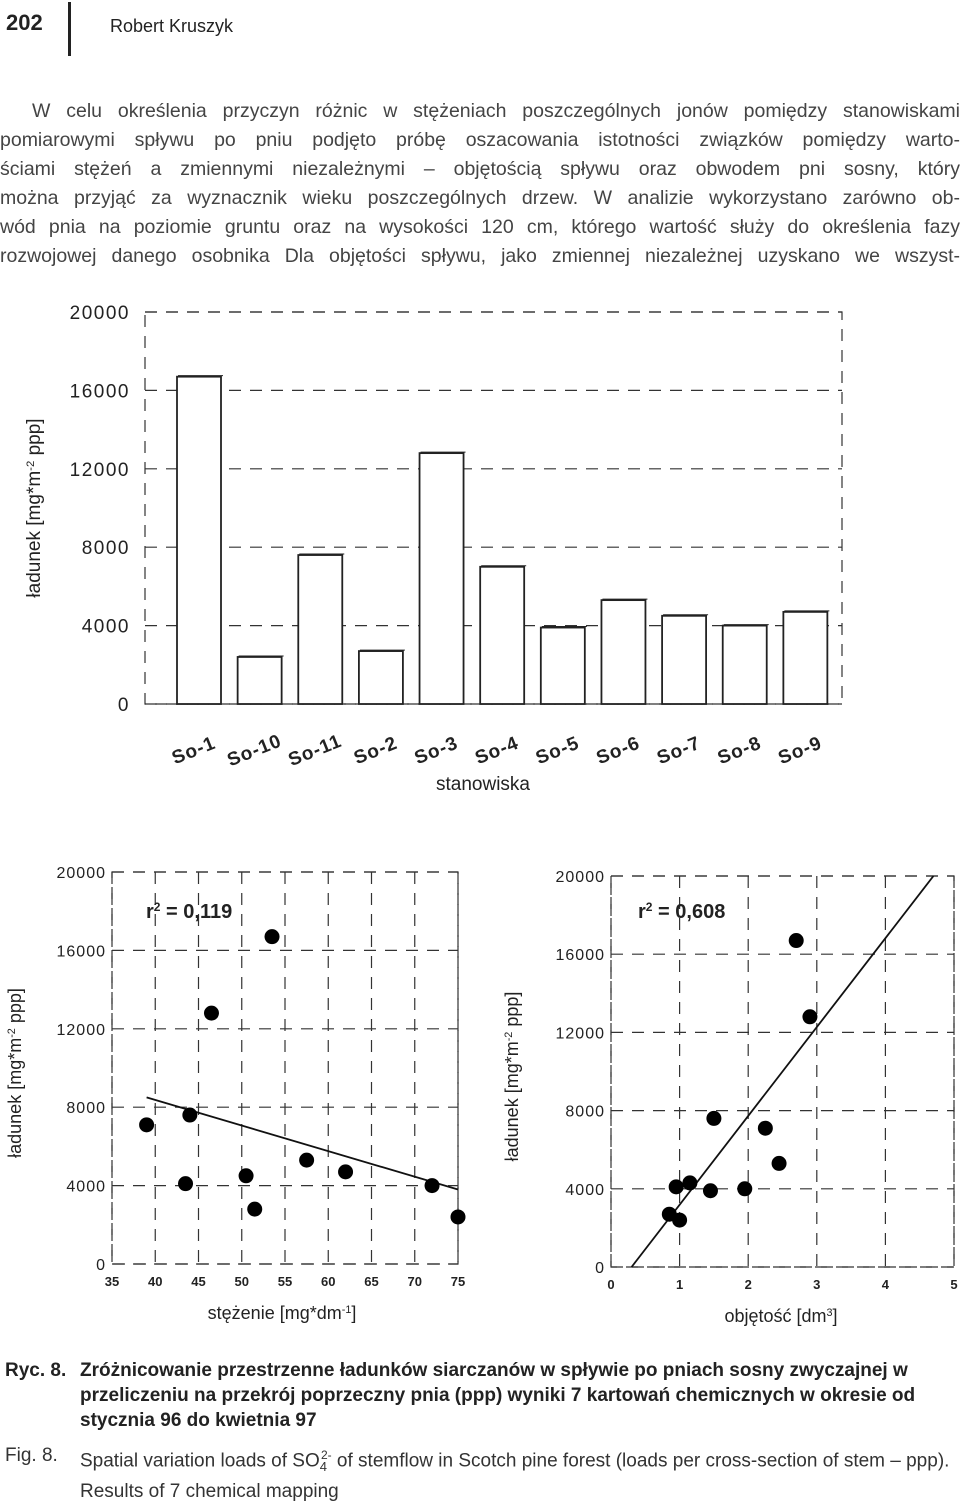 This screenshot has width=960, height=1504. I want to click on caption-number: Ryc. 8., so click(36, 1370).